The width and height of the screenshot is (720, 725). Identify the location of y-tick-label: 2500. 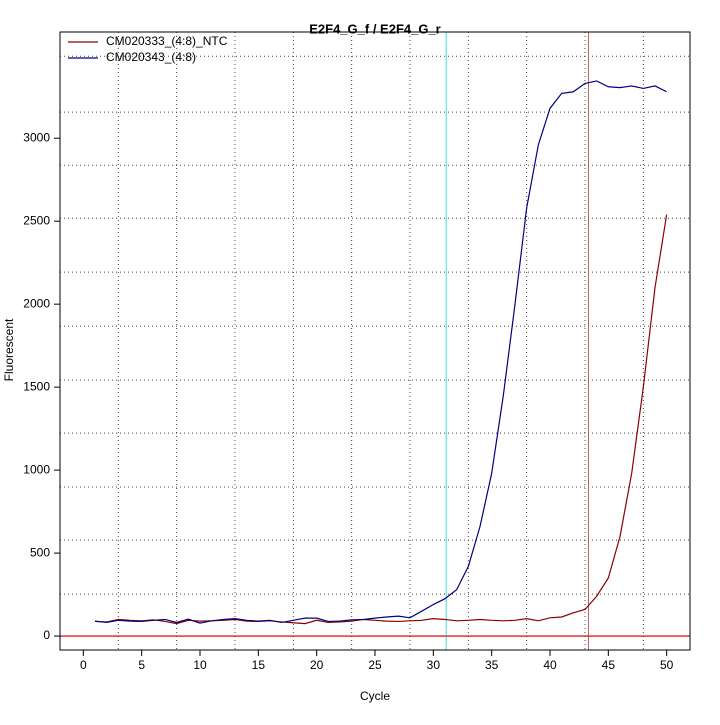
(36, 220).